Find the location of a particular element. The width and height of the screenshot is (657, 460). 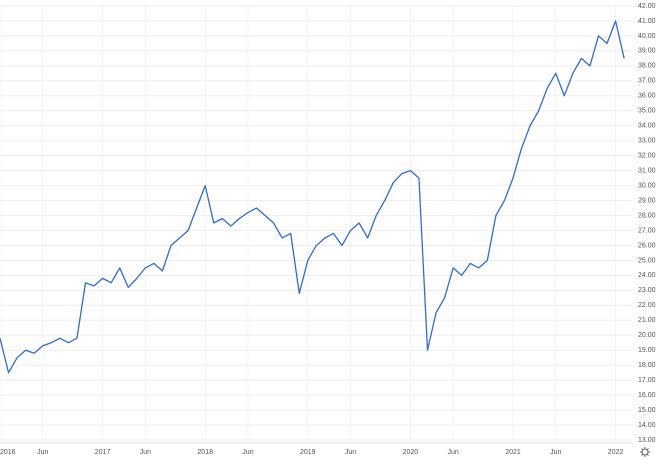

y-tick-label: 28.00 is located at coordinates (647, 215).